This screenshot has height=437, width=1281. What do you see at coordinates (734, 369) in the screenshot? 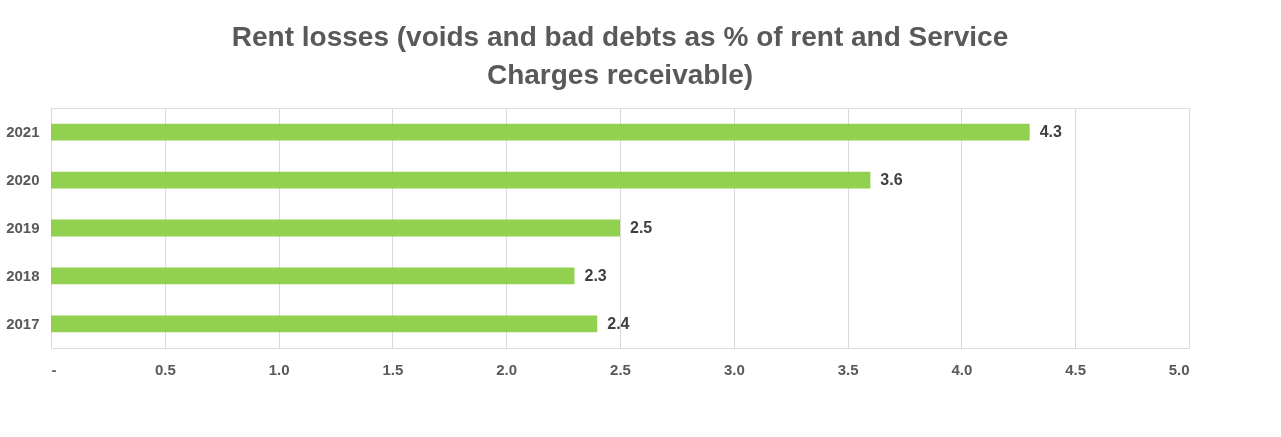
I see `x-tick-label: 3.0` at bounding box center [734, 369].